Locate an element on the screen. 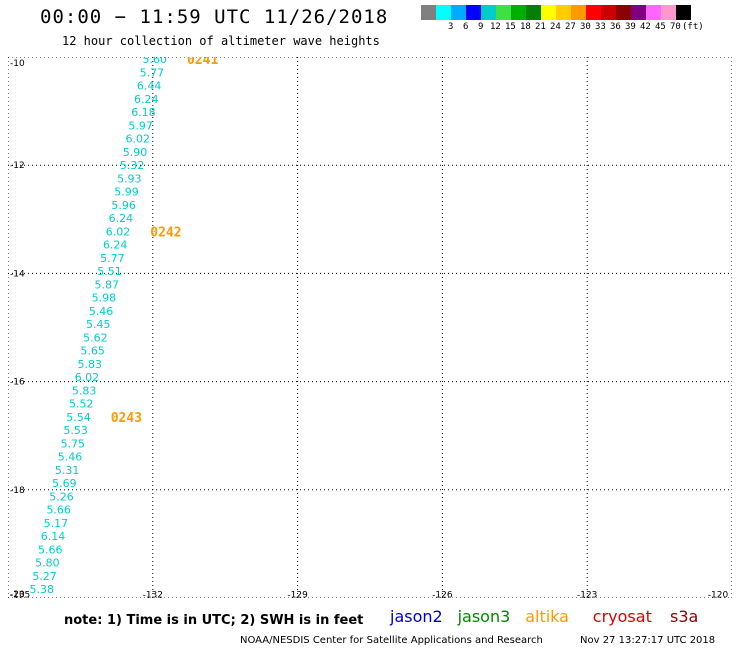  swh-label: 5.27 is located at coordinates (44, 576).